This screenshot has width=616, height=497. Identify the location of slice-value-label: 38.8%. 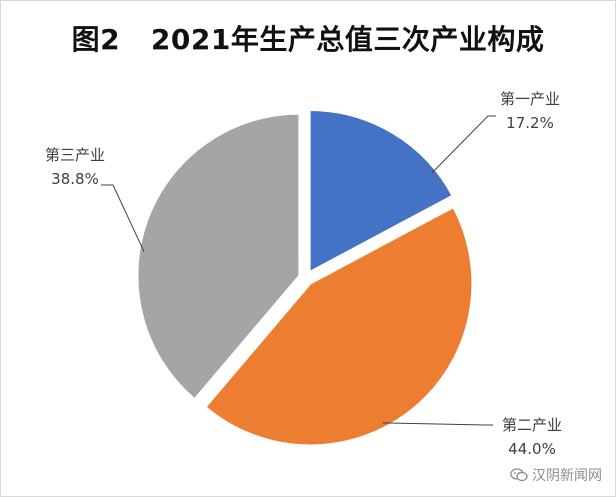
(75, 179).